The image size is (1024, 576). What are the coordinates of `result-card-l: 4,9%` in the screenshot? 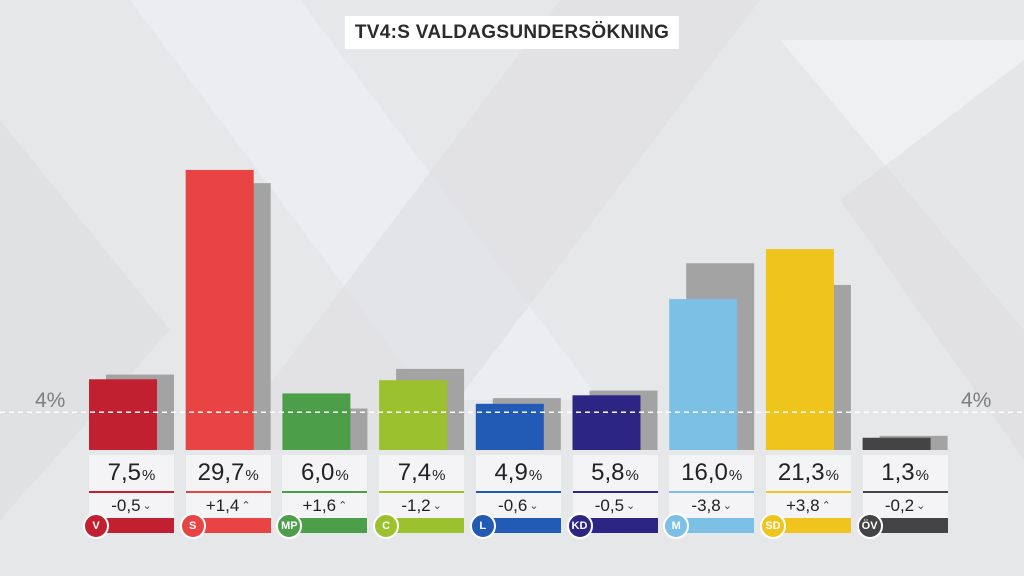 It's located at (518, 474).